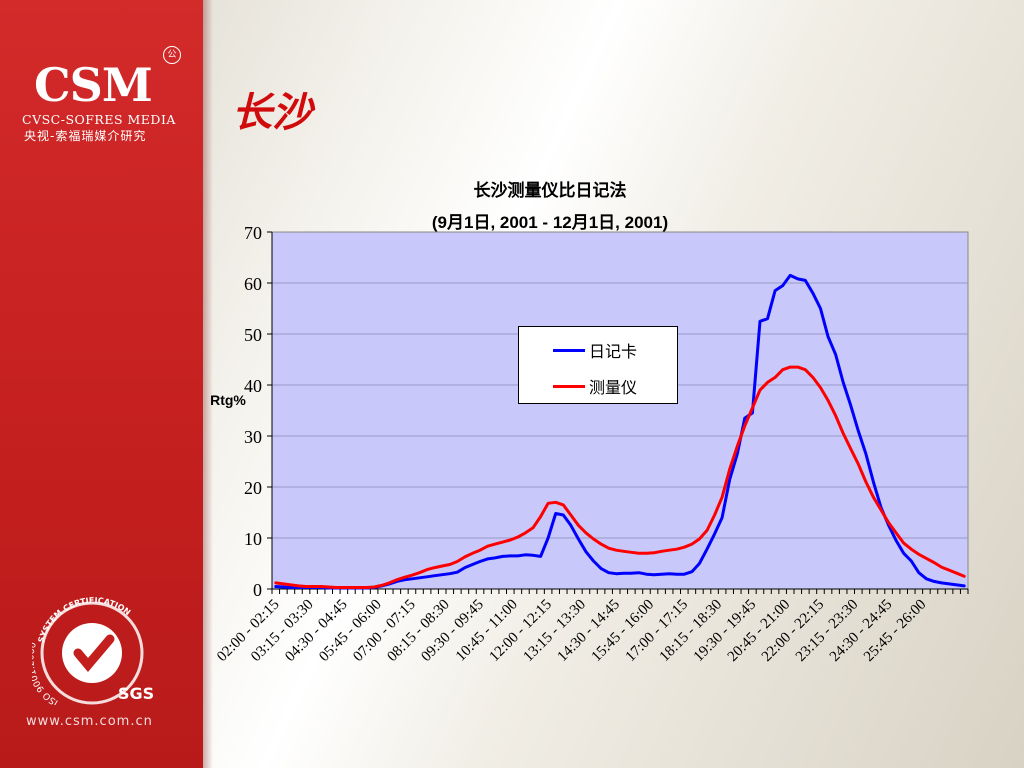 The image size is (1024, 768). Describe the element at coordinates (253, 488) in the screenshot. I see `y-tick-label: 20` at that location.